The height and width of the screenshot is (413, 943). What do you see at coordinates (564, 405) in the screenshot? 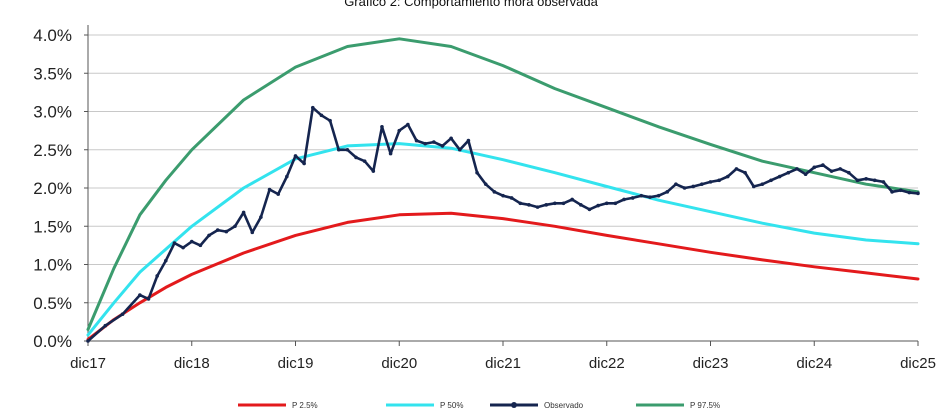
I see `legend-label: Observado` at bounding box center [564, 405].